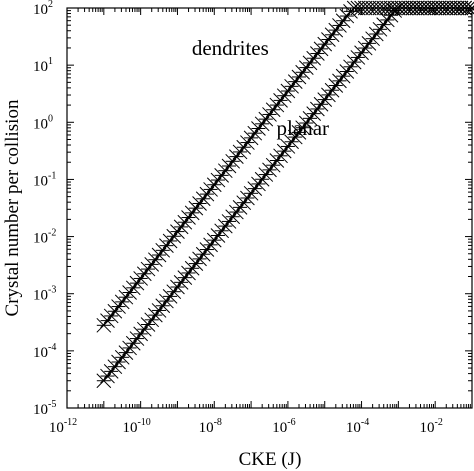 The width and height of the screenshot is (474, 471). Describe the element at coordinates (63, 426) in the screenshot. I see `x-tick-label: 10⁻¹²` at that location.